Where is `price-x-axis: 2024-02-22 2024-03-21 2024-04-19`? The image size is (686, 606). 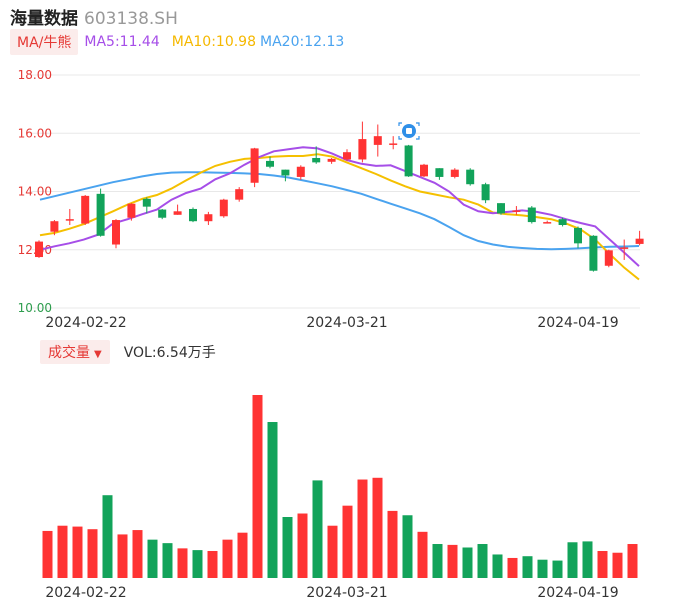 price-x-axis: 2024-02-22 2024-03-21 2024-04-19 is located at coordinates (331, 323).